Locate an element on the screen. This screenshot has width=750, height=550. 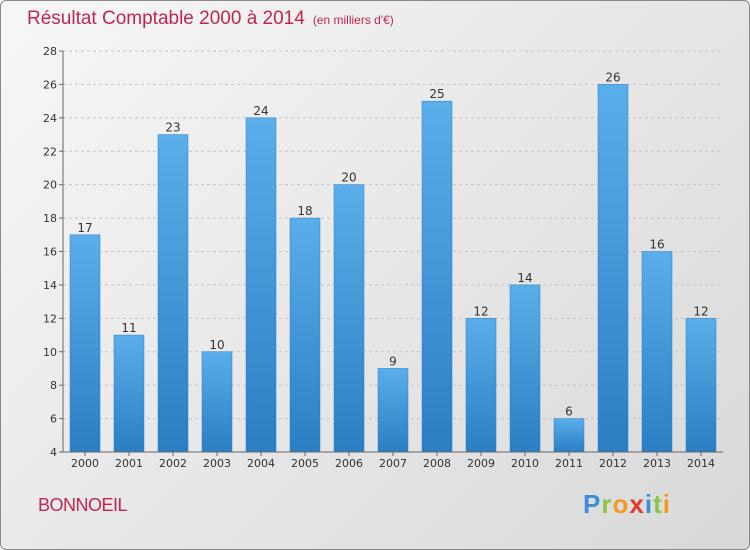
bar-2011 is located at coordinates (569, 435).